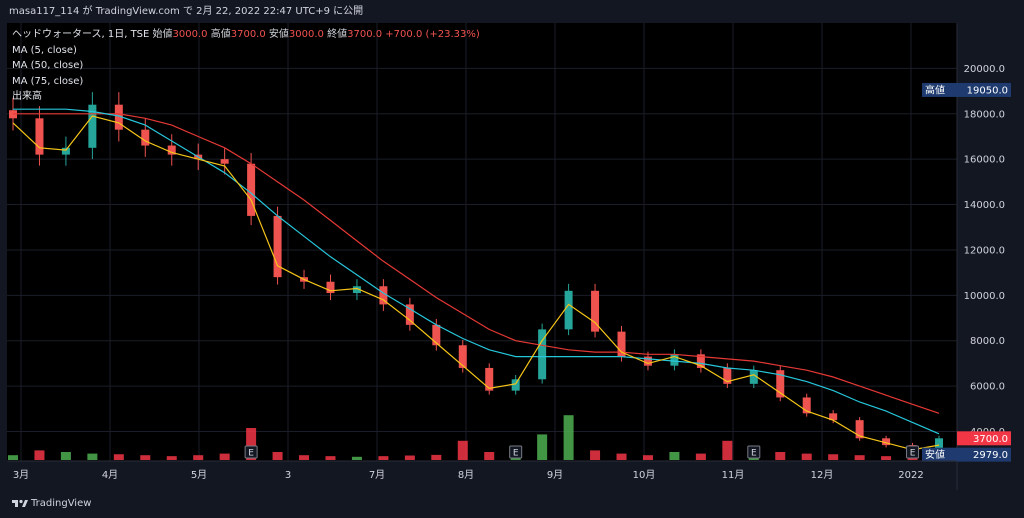  Describe the element at coordinates (990, 439) in the screenshot. I see `last-price-badge-value: 3700.0` at that location.